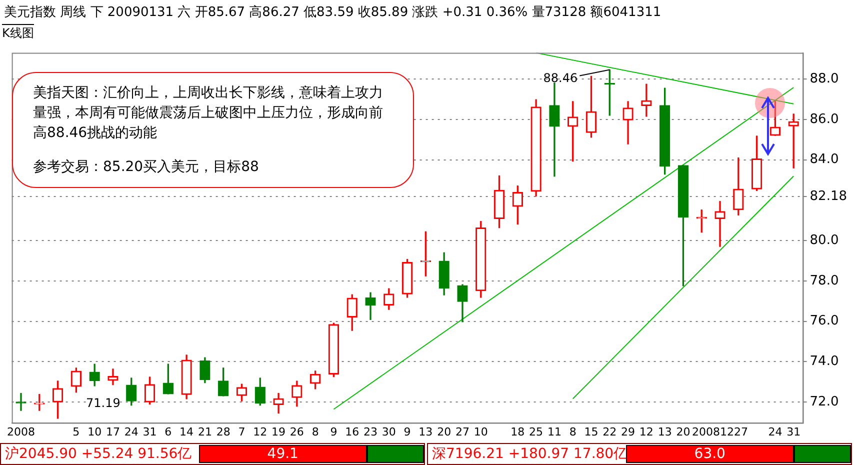  What do you see at coordinates (389, 431) in the screenshot?
I see `x-tick-label: 30` at bounding box center [389, 431].